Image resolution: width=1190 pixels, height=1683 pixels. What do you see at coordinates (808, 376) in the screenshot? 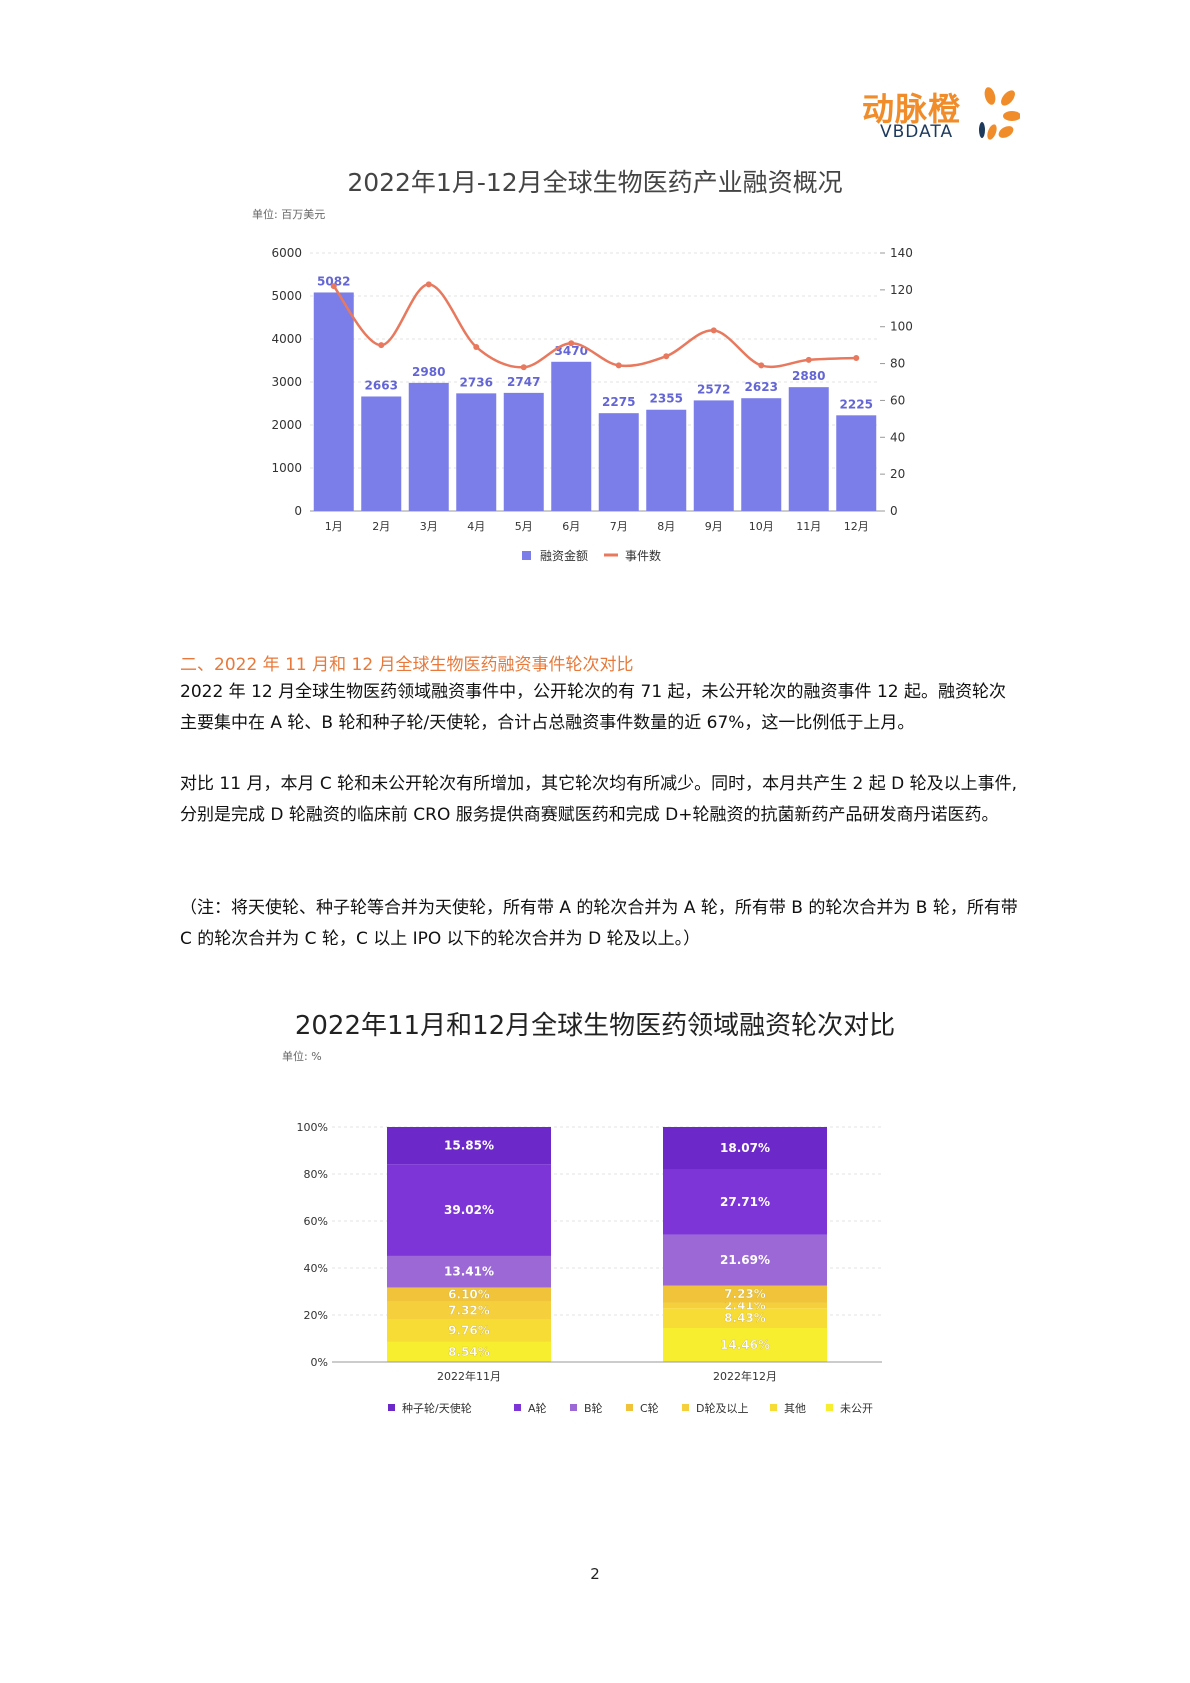
I see `chart1-bar-label: 2880` at bounding box center [808, 376].